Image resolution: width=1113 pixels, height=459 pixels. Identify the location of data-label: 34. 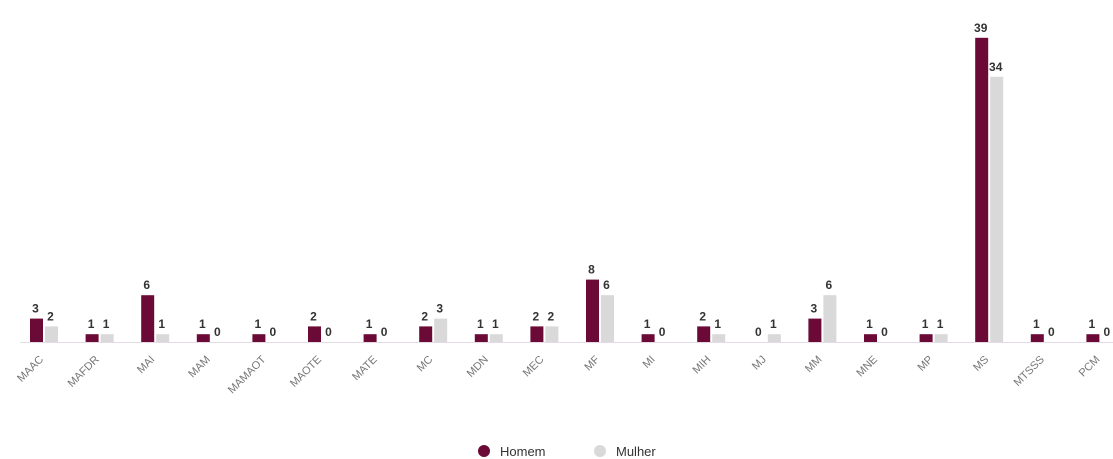
(996, 67).